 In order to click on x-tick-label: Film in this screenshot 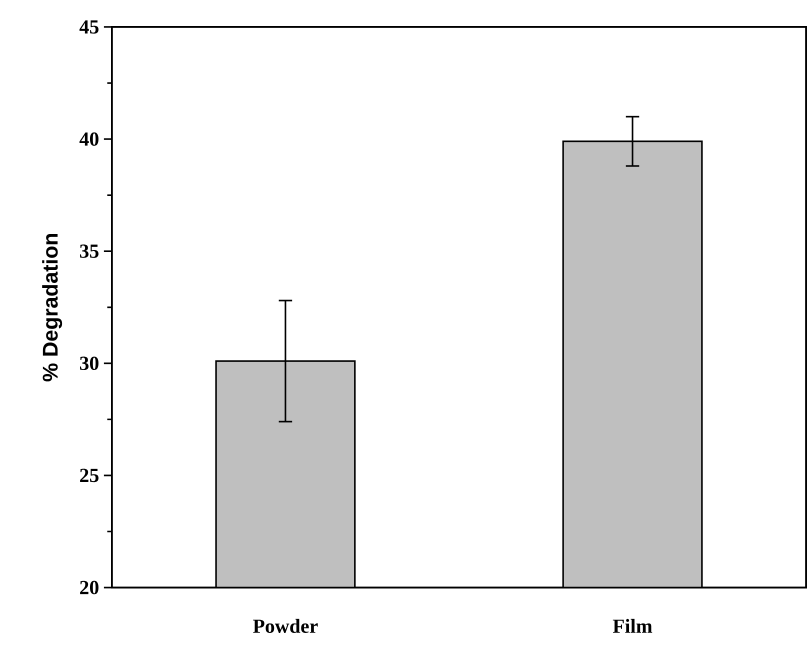, I will do `click(632, 626)`.